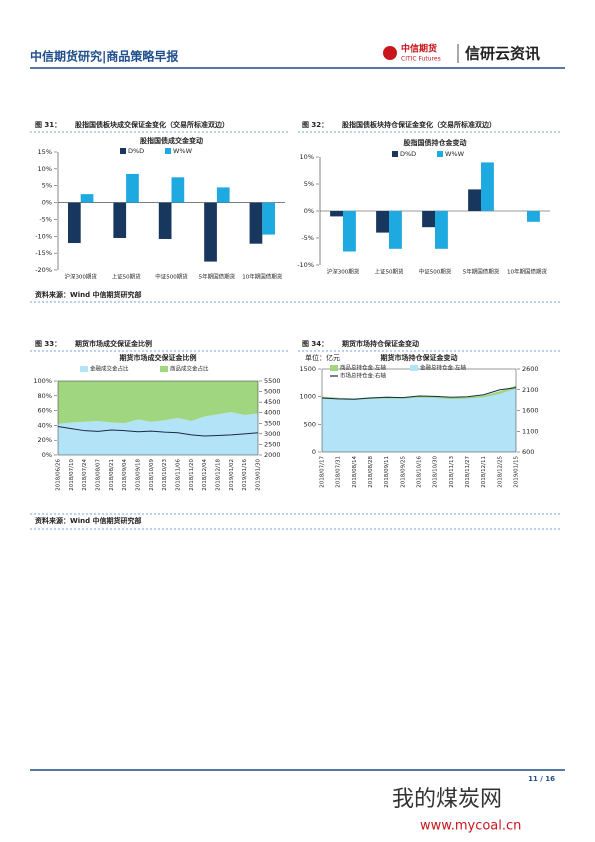 Image resolution: width=595 pixels, height=842 pixels. Describe the element at coordinates (151, 124) in the screenshot. I see `figure-caption: 股指国债板块成交保证金变化（交易所标准双边）` at that location.